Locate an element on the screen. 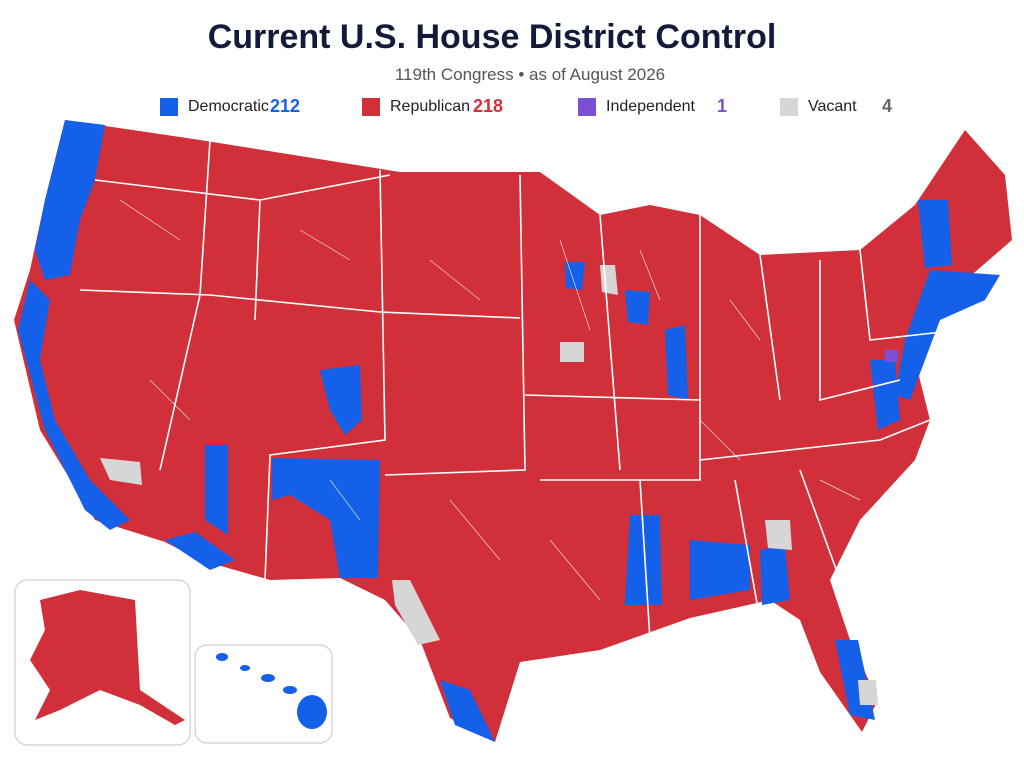 The width and height of the screenshot is (1024, 768). alaska is located at coordinates (107, 657).